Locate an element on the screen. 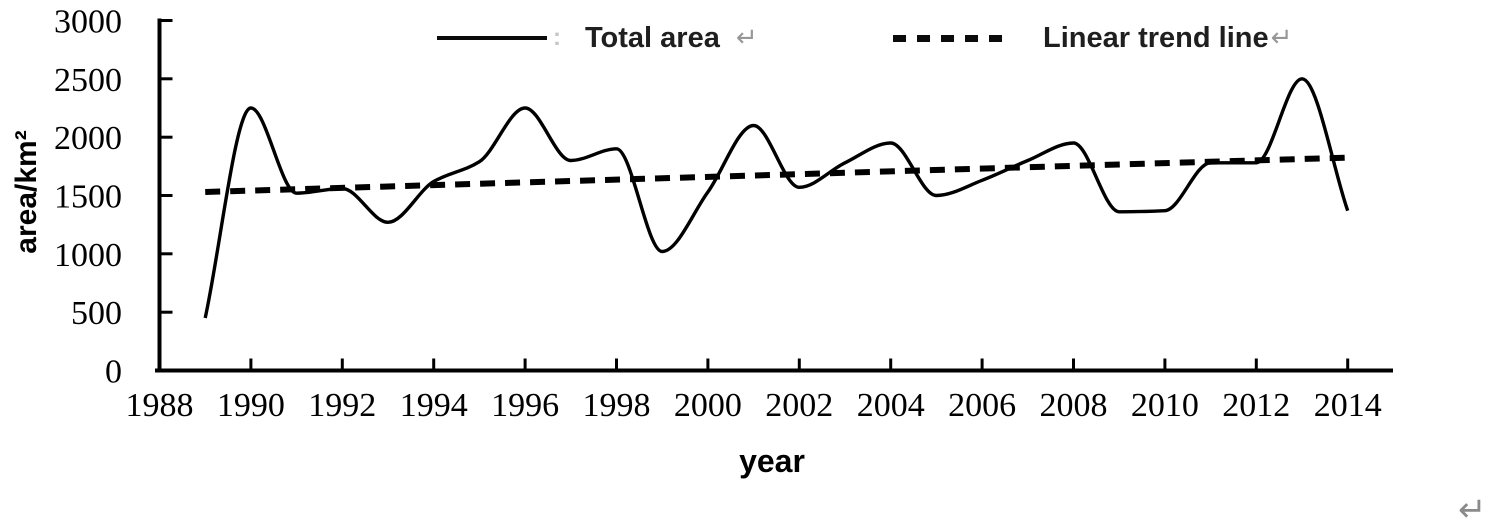 Image resolution: width=1500 pixels, height=531 pixels. x-tick-label: 2012 is located at coordinates (1256, 405).